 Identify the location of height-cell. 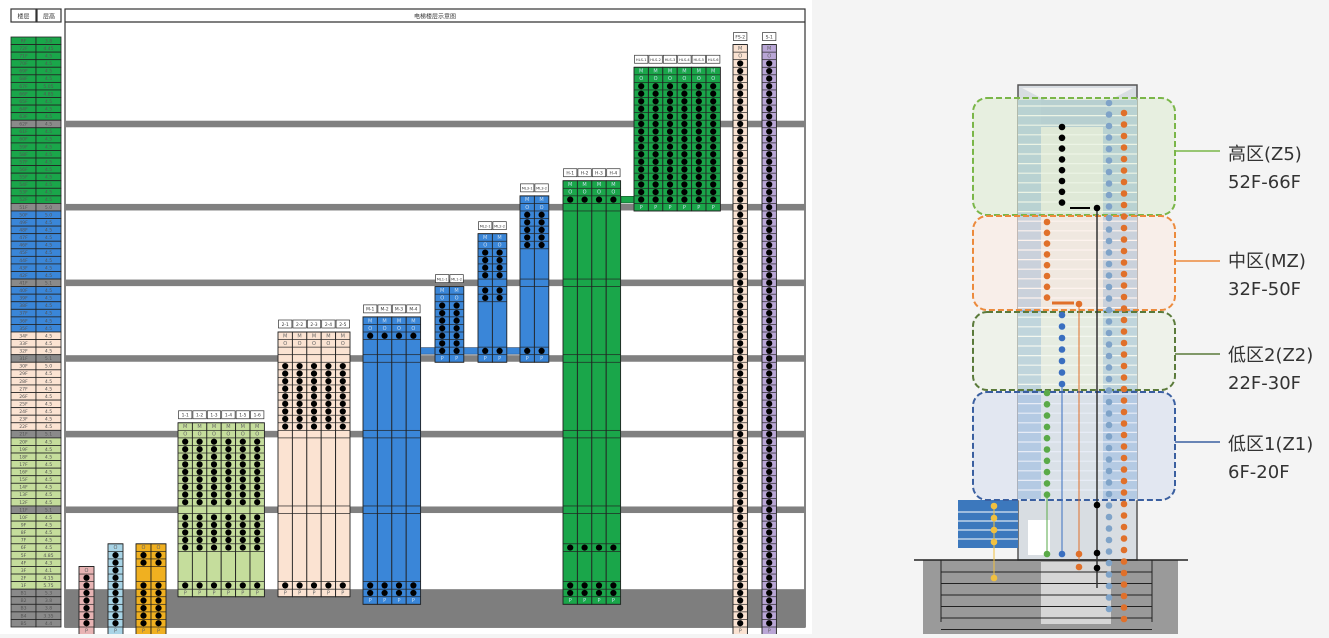
(48, 623).